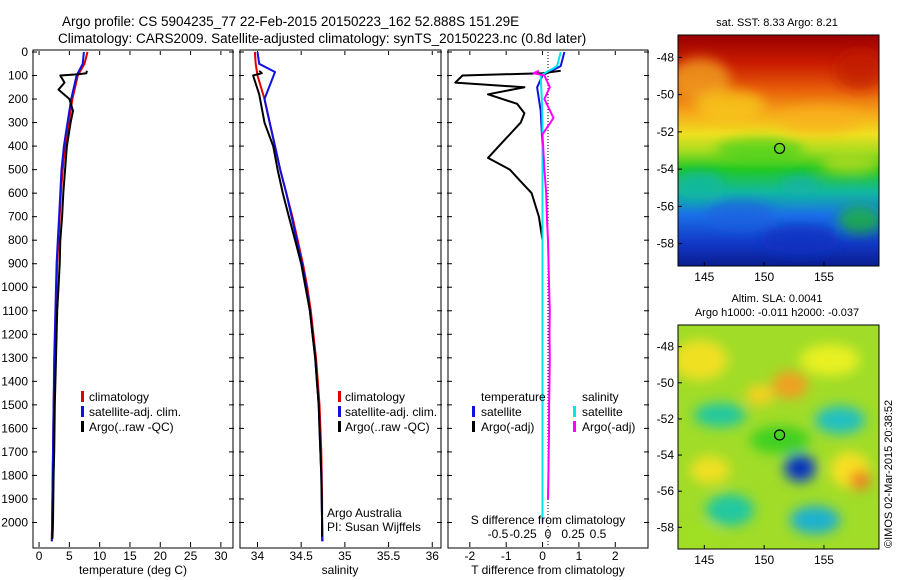  I want to click on depth-tick-label: 100, so click(18, 76).